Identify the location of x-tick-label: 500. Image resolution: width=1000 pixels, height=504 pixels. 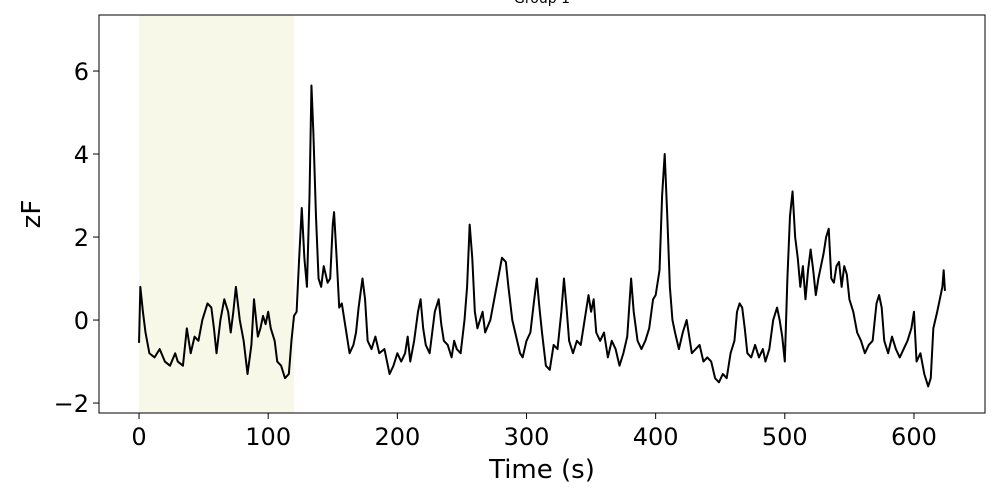
(785, 437).